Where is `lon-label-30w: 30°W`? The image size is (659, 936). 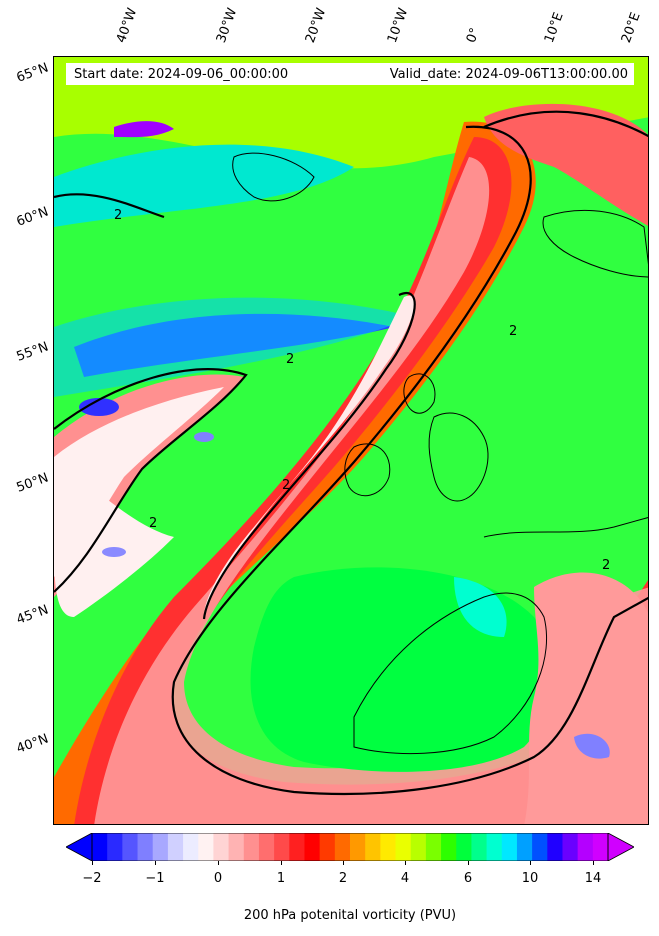 lon-label-30w: 30°W is located at coordinates (227, 25).